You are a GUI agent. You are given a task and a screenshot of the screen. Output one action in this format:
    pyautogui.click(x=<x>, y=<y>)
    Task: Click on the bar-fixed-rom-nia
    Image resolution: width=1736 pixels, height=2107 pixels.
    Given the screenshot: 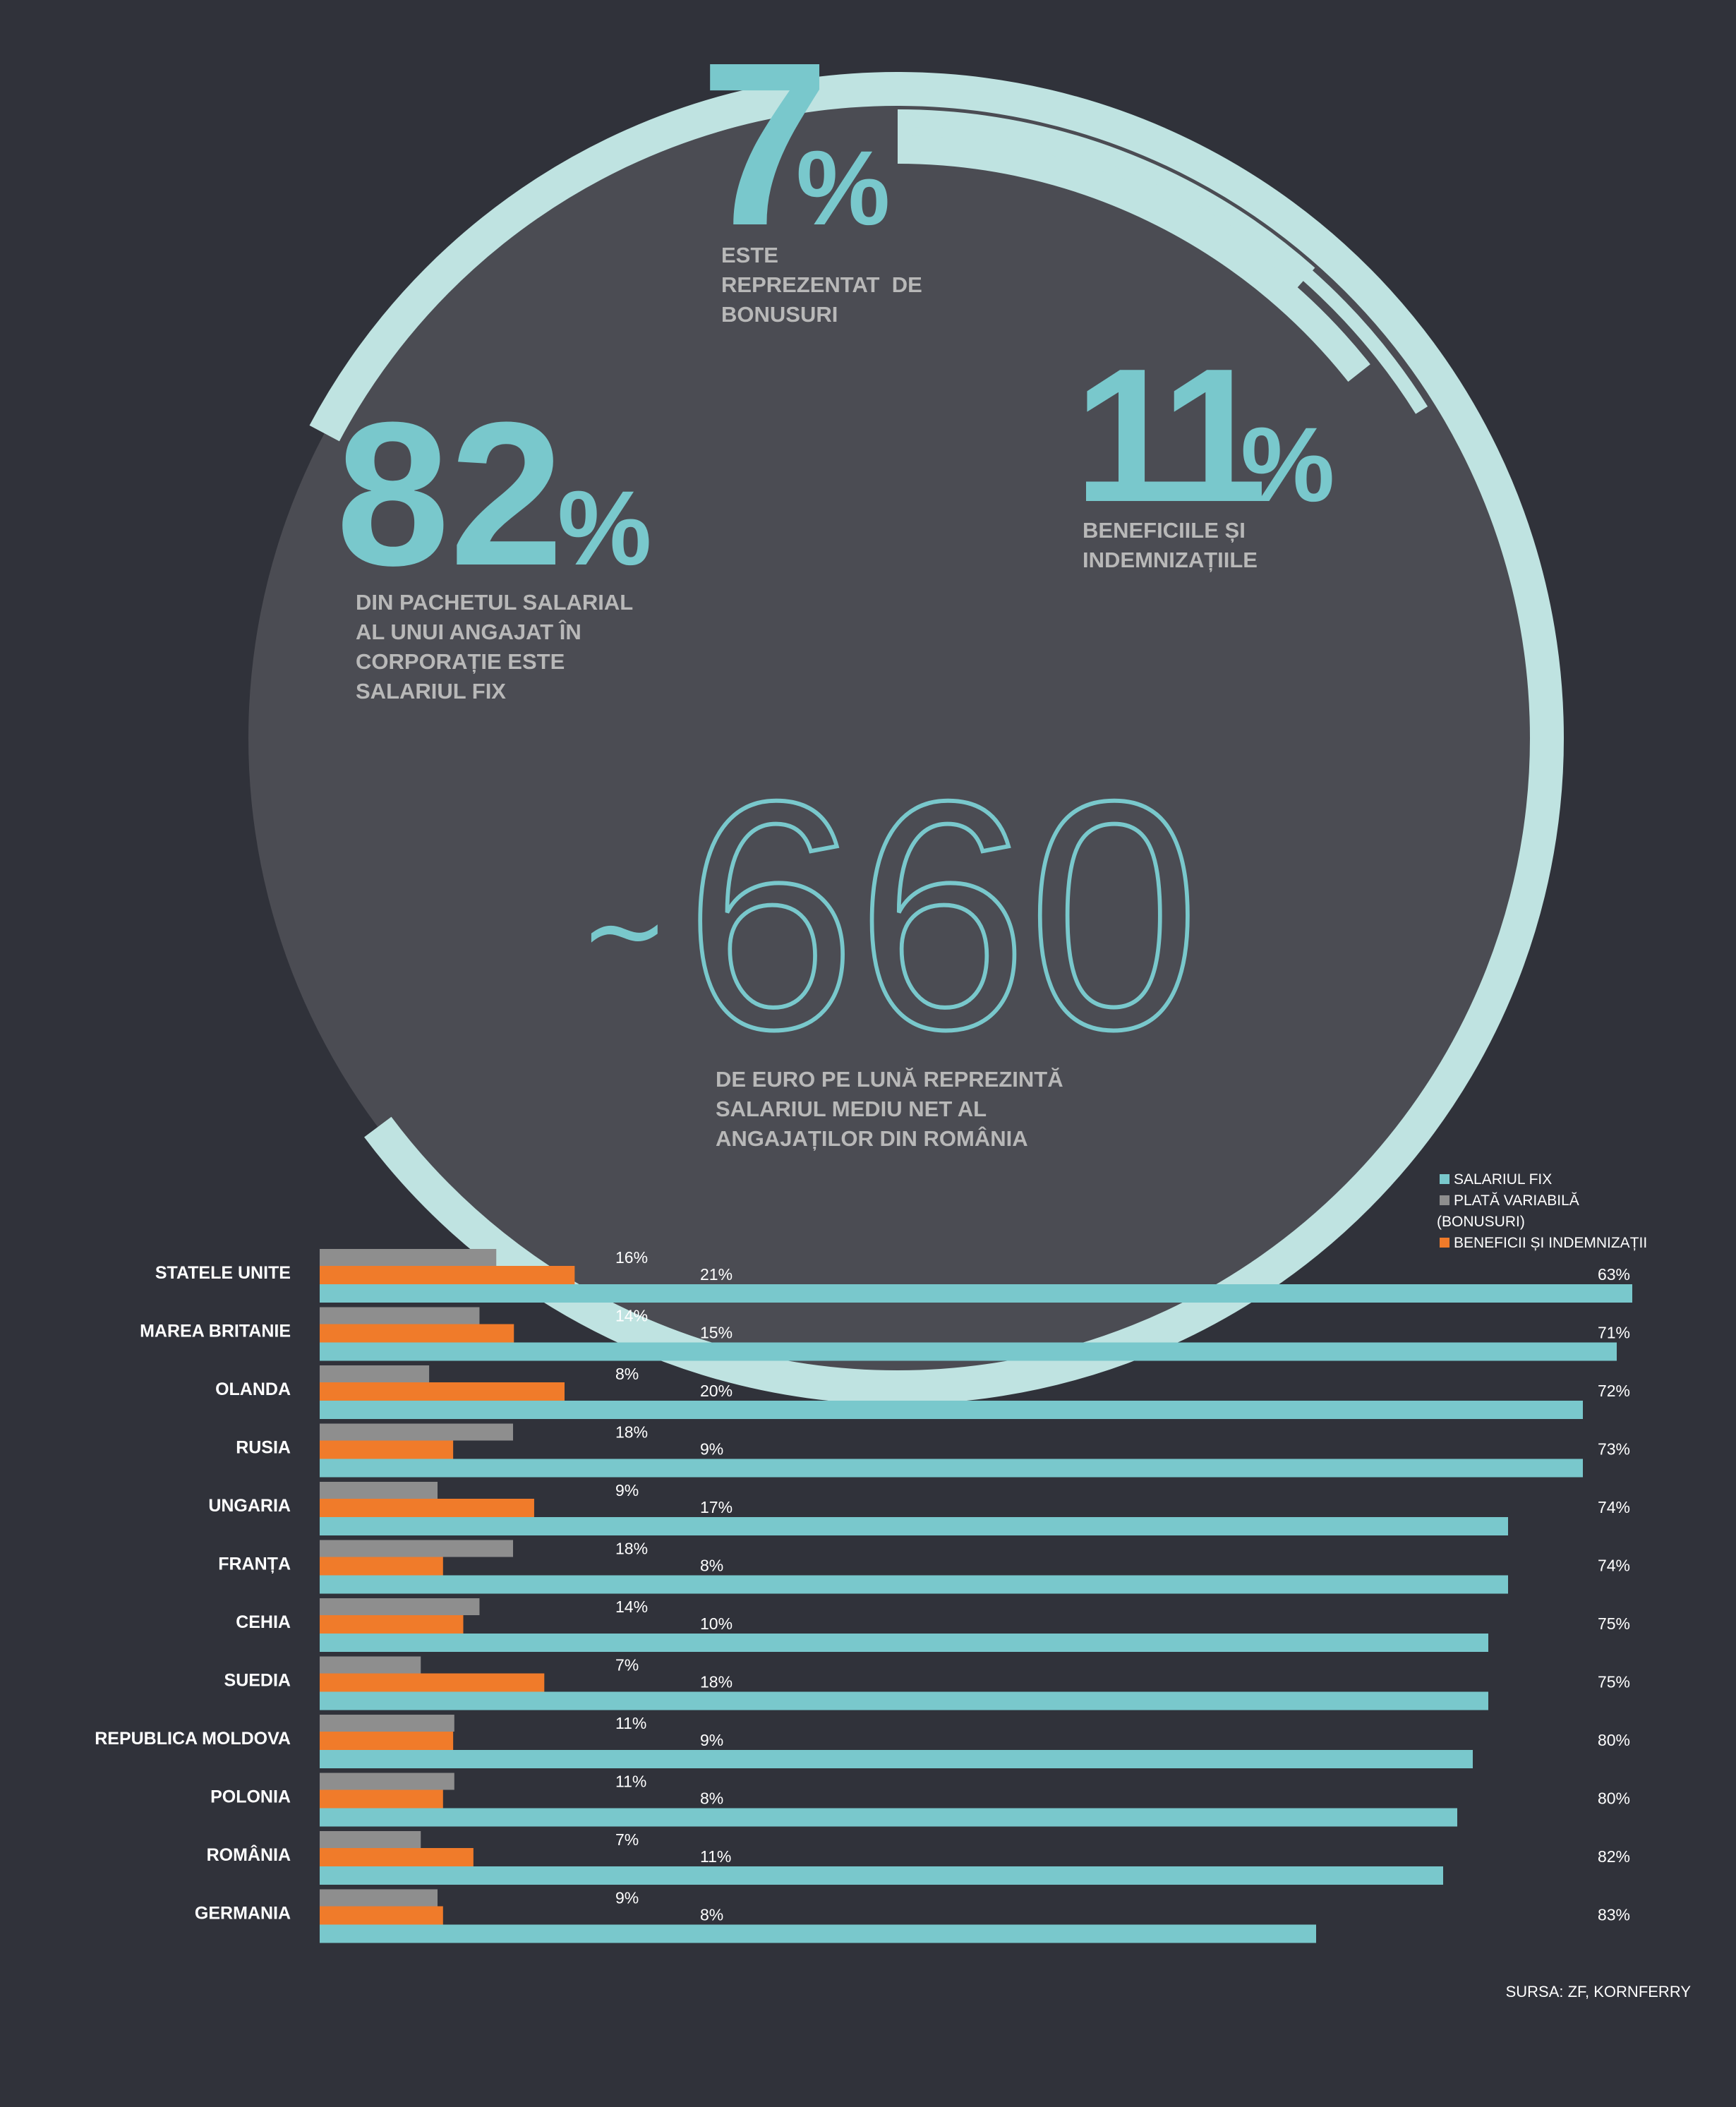 What is the action you would take?
    pyautogui.click(x=881, y=1875)
    